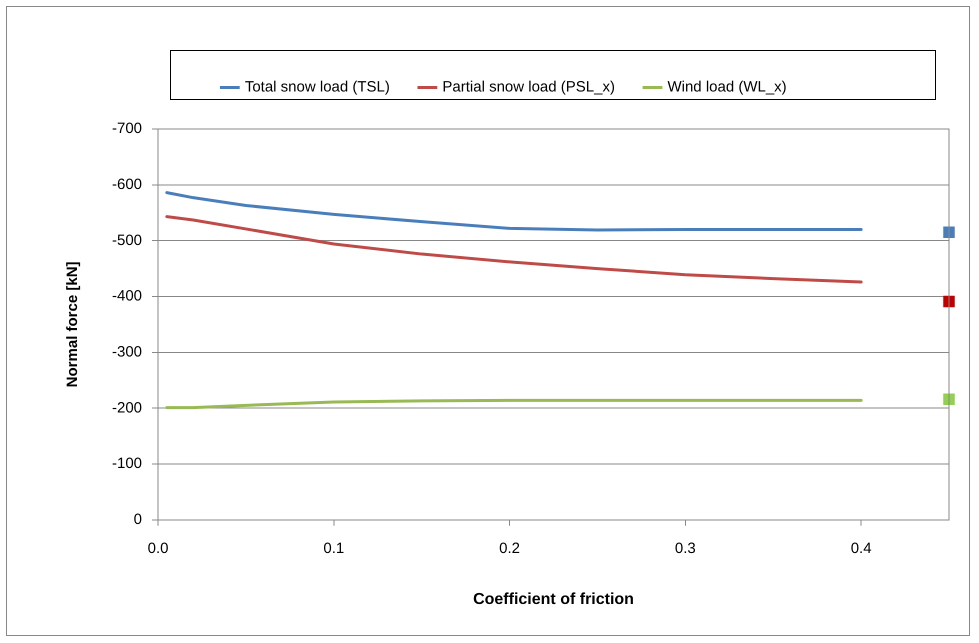  I want to click on legend-label: Wind load (WL_x), so click(727, 87).